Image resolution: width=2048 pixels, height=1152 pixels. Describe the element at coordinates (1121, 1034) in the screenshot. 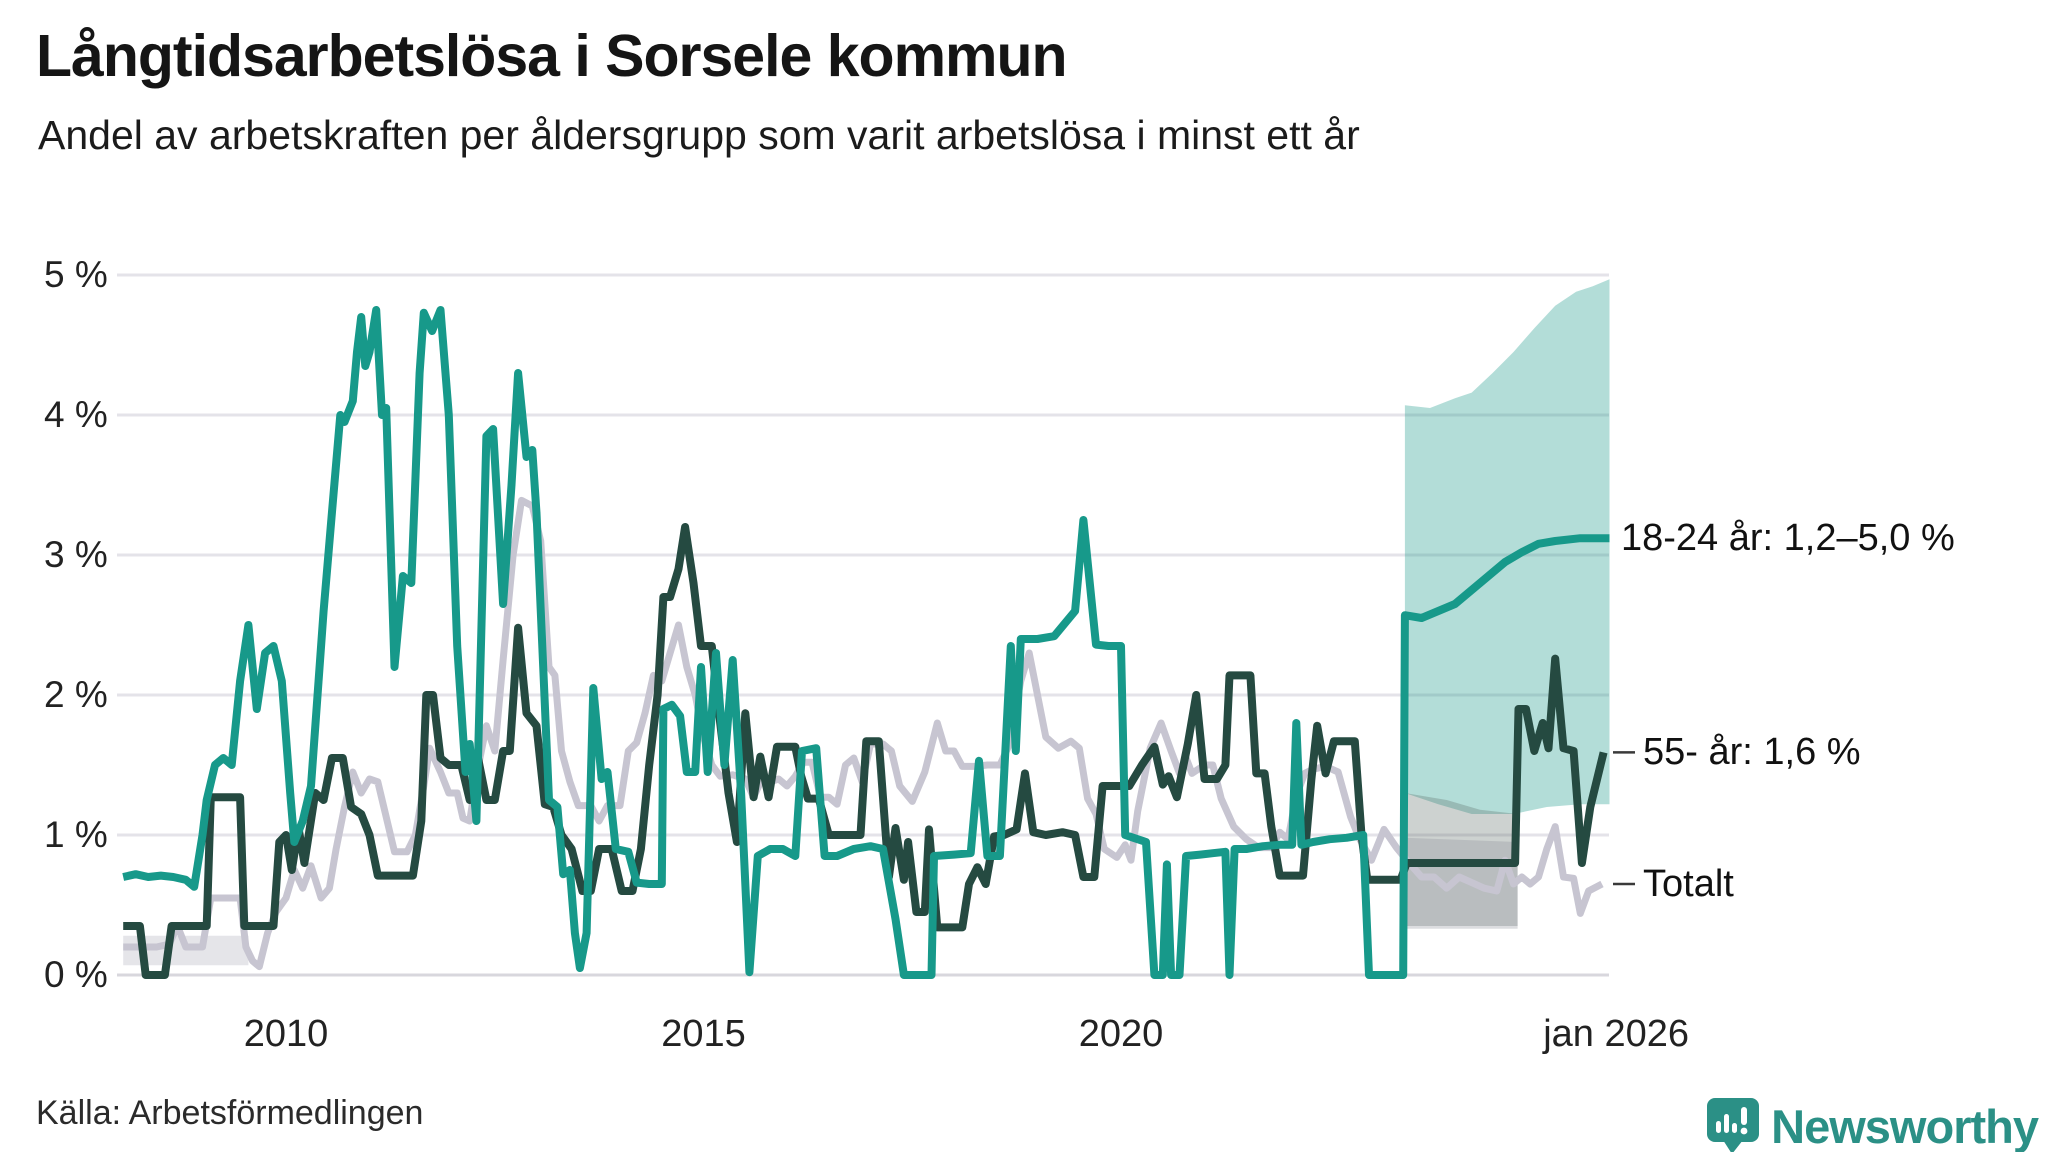

I see `x-axis-tick-label: 2020` at that location.